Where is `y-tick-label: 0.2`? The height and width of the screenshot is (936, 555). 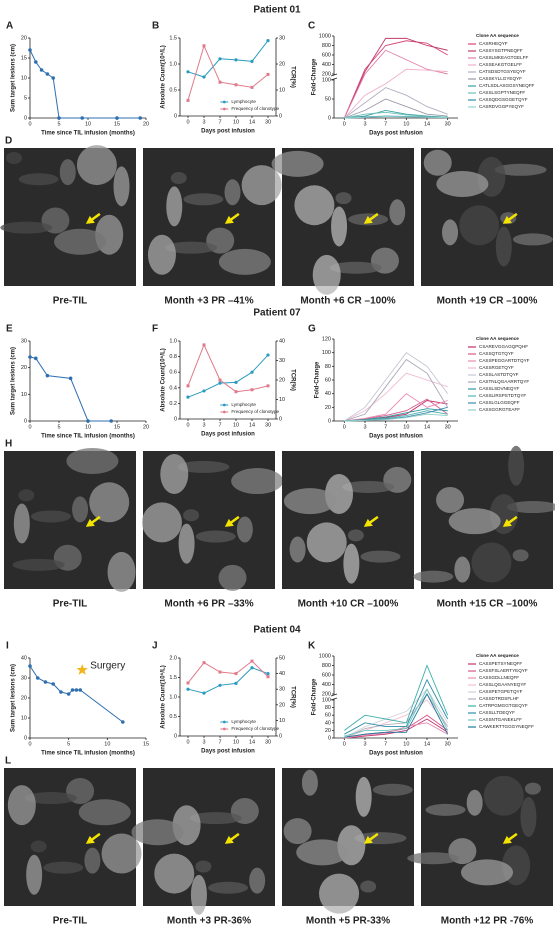
y-tick-label: 0.2 is located at coordinates (173, 404).